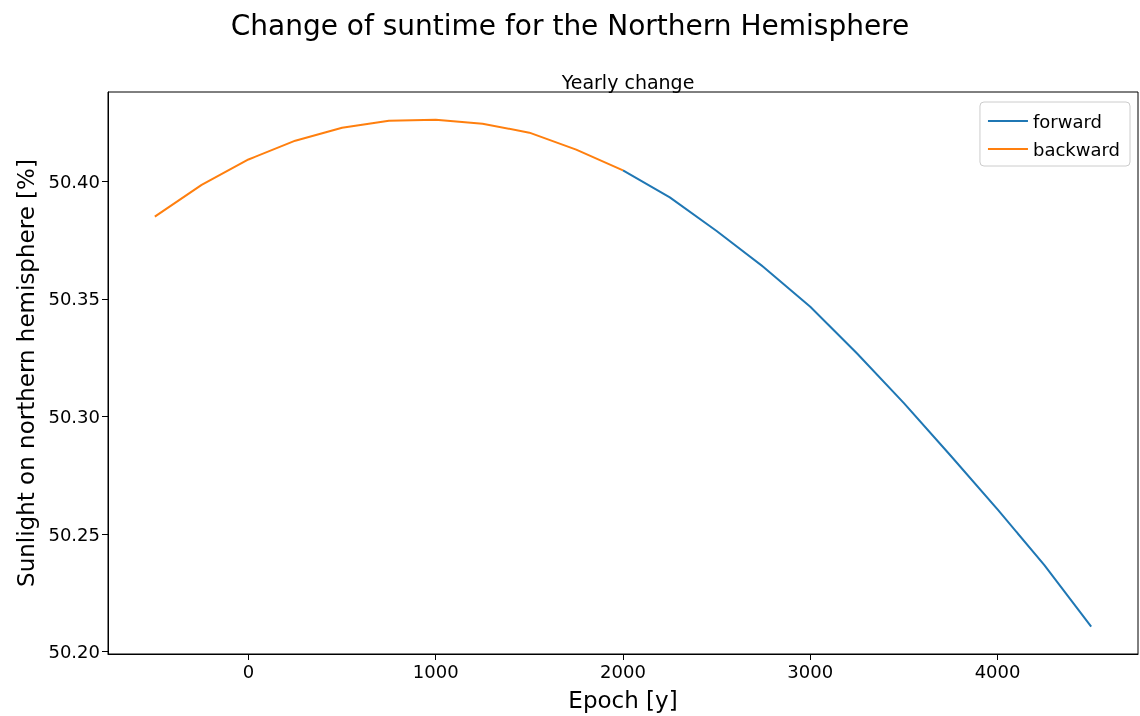 Image resolution: width=1140 pixels, height=716 pixels. What do you see at coordinates (435, 671) in the screenshot?
I see `x-tick-label: 1000` at bounding box center [435, 671].